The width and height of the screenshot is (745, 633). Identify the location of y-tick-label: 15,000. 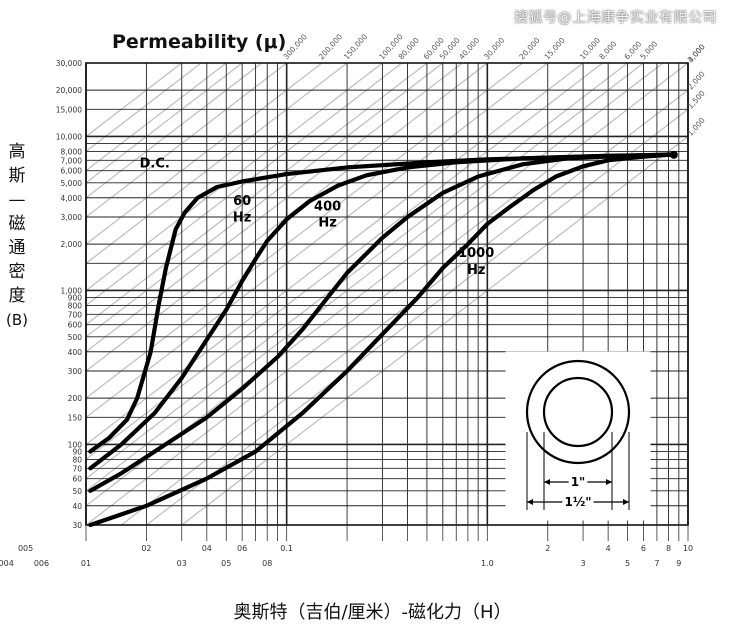
(69, 109).